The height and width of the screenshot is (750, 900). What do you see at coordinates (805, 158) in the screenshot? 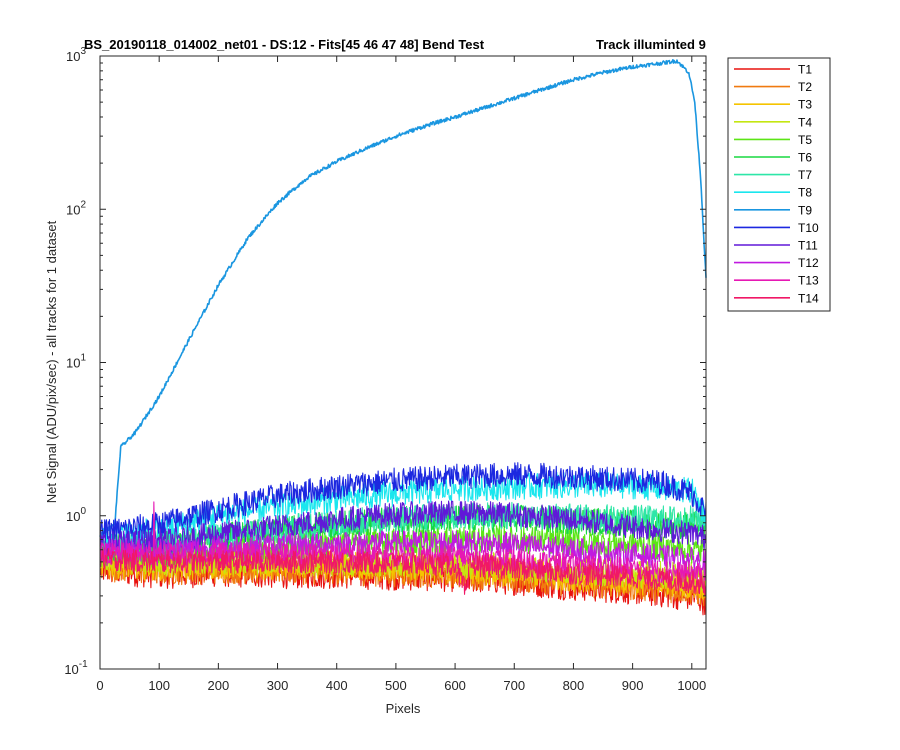
I see `legend-label-t6: T6` at bounding box center [805, 158].